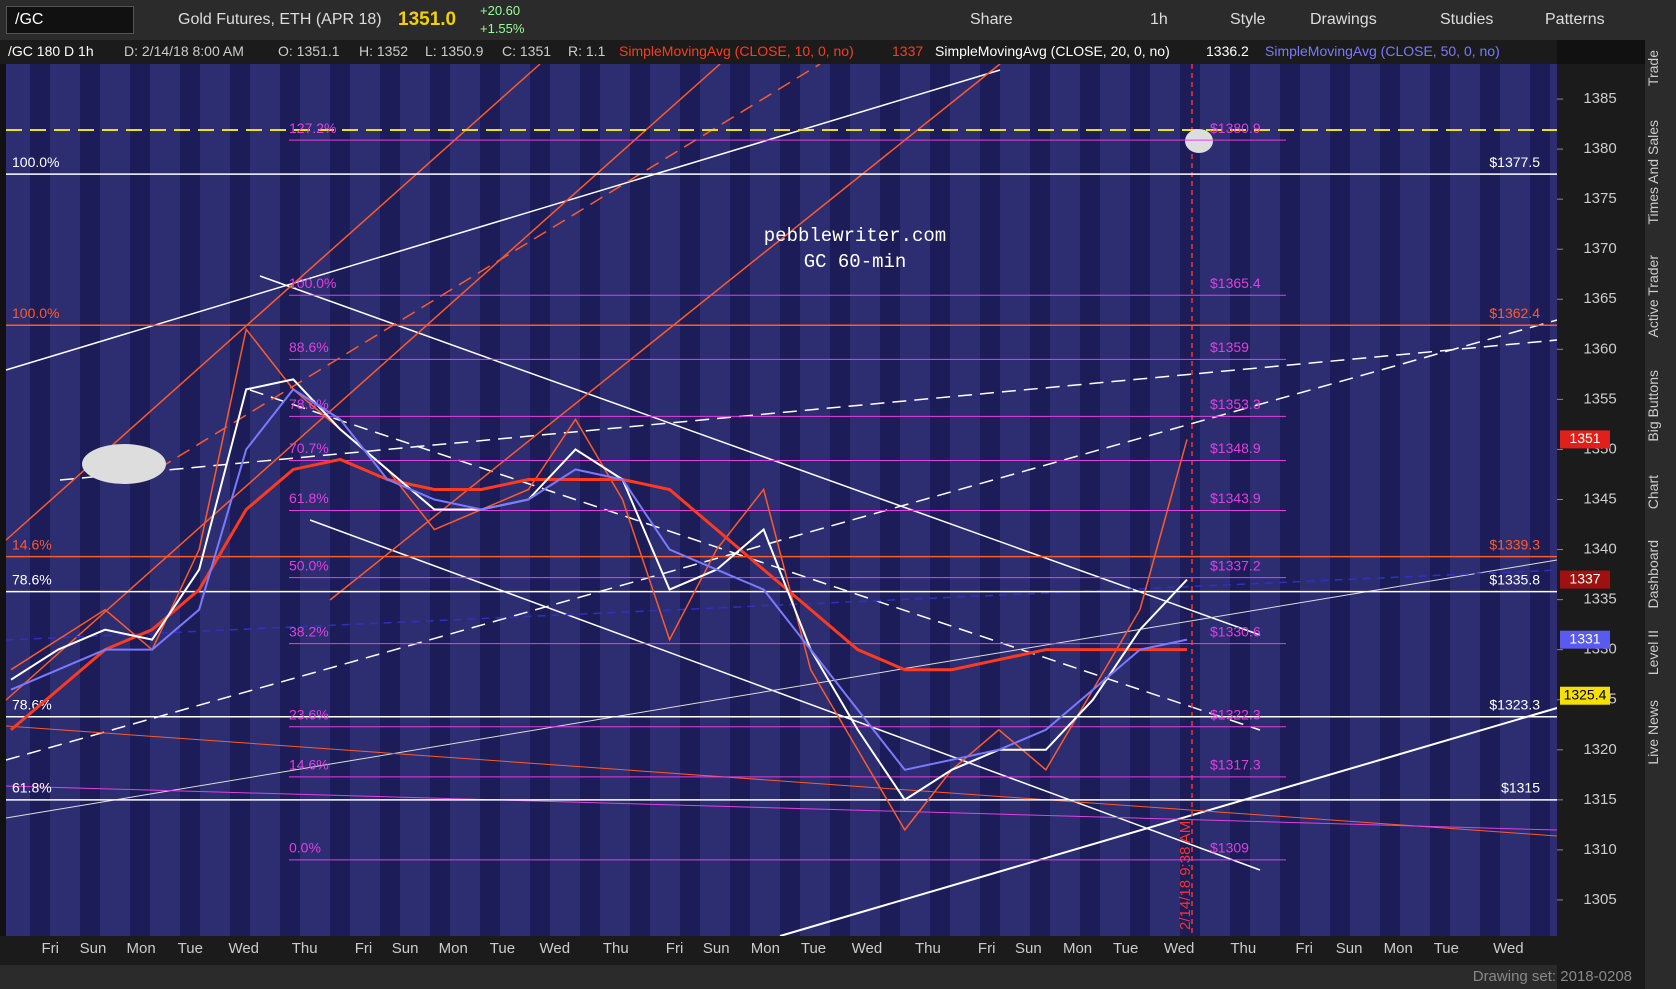 This screenshot has height=989, width=1676. I want to click on price-tag-label: 1325.4, so click(1585, 694).